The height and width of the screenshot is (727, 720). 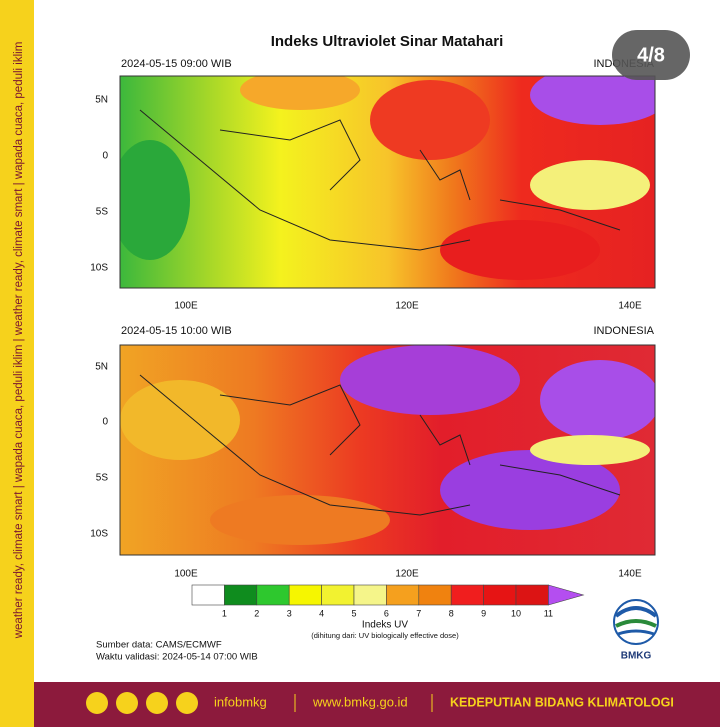 What do you see at coordinates (176, 64) in the screenshot?
I see `panel-time: 2024-05-15 09:00 WIB` at bounding box center [176, 64].